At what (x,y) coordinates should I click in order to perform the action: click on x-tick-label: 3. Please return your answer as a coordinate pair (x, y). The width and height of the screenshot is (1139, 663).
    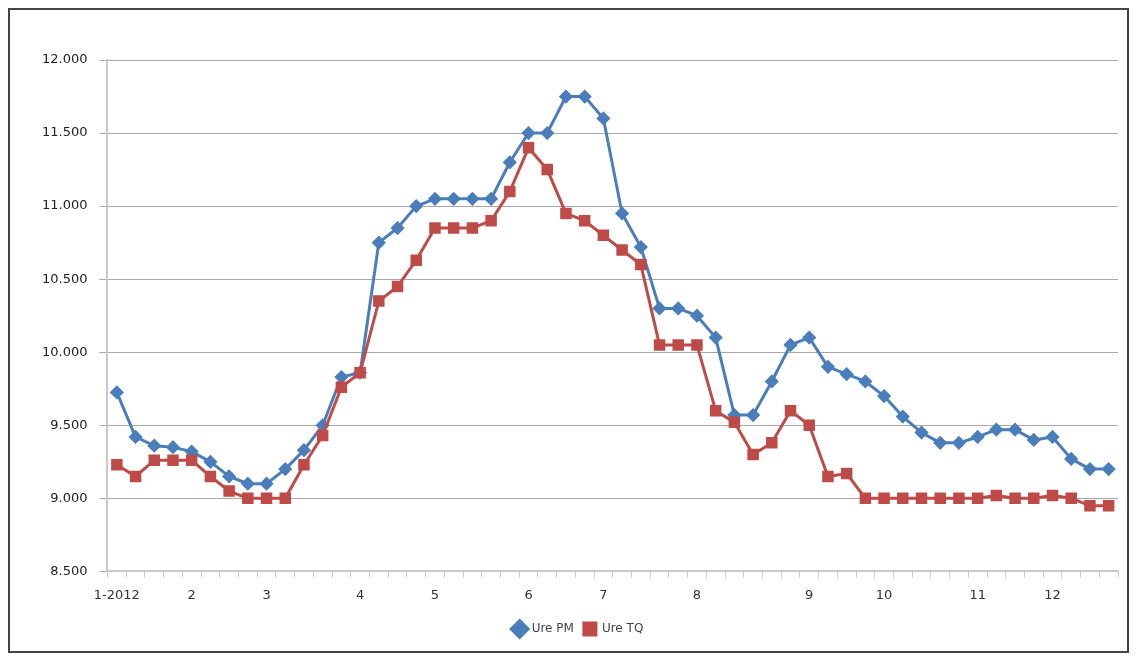
    Looking at the image, I should click on (266, 594).